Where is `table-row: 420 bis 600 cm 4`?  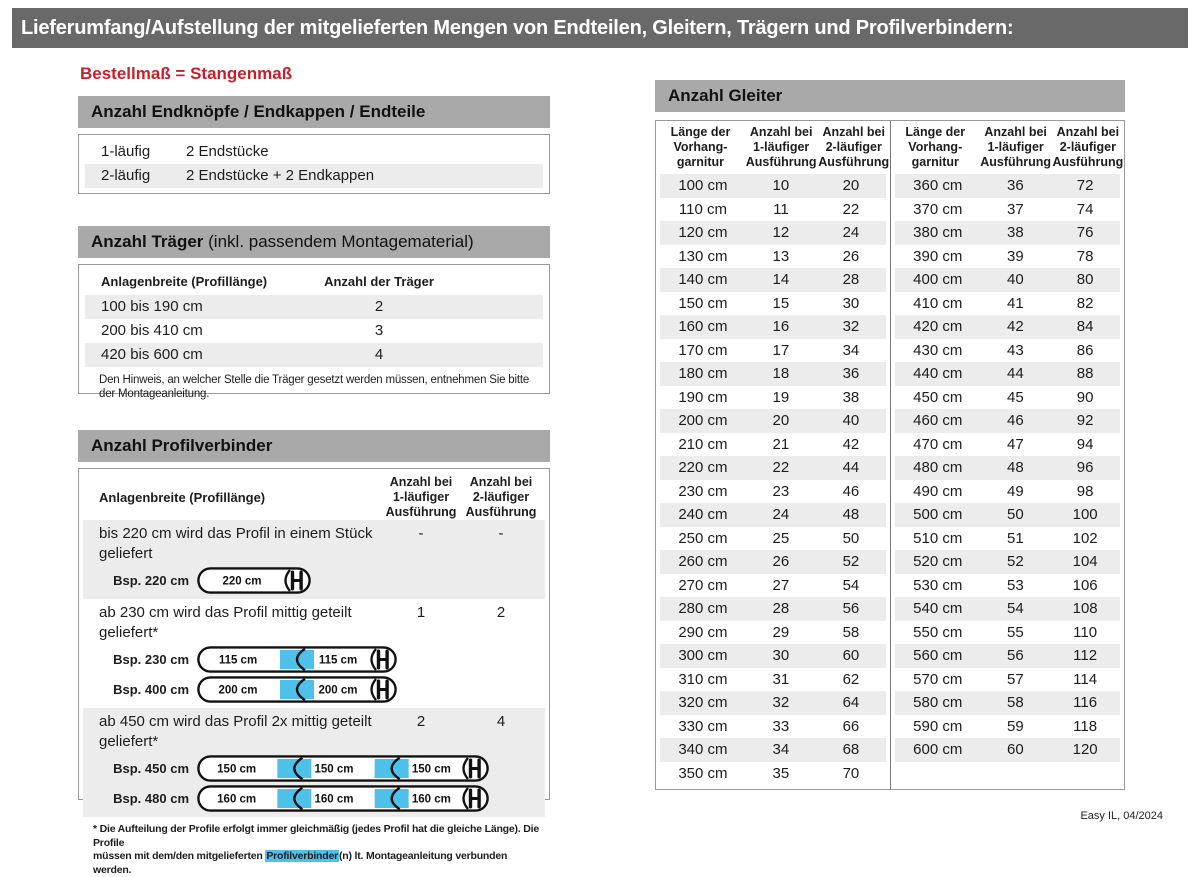 table-row: 420 bis 600 cm 4 is located at coordinates (314, 355).